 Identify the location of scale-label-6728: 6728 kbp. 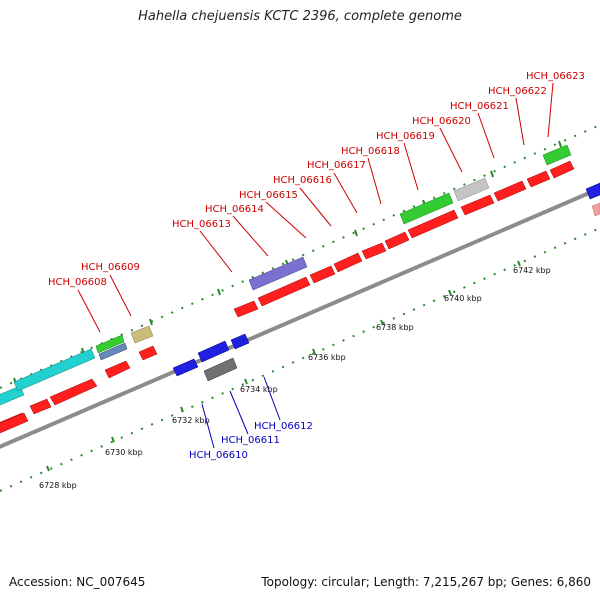
(58, 485).